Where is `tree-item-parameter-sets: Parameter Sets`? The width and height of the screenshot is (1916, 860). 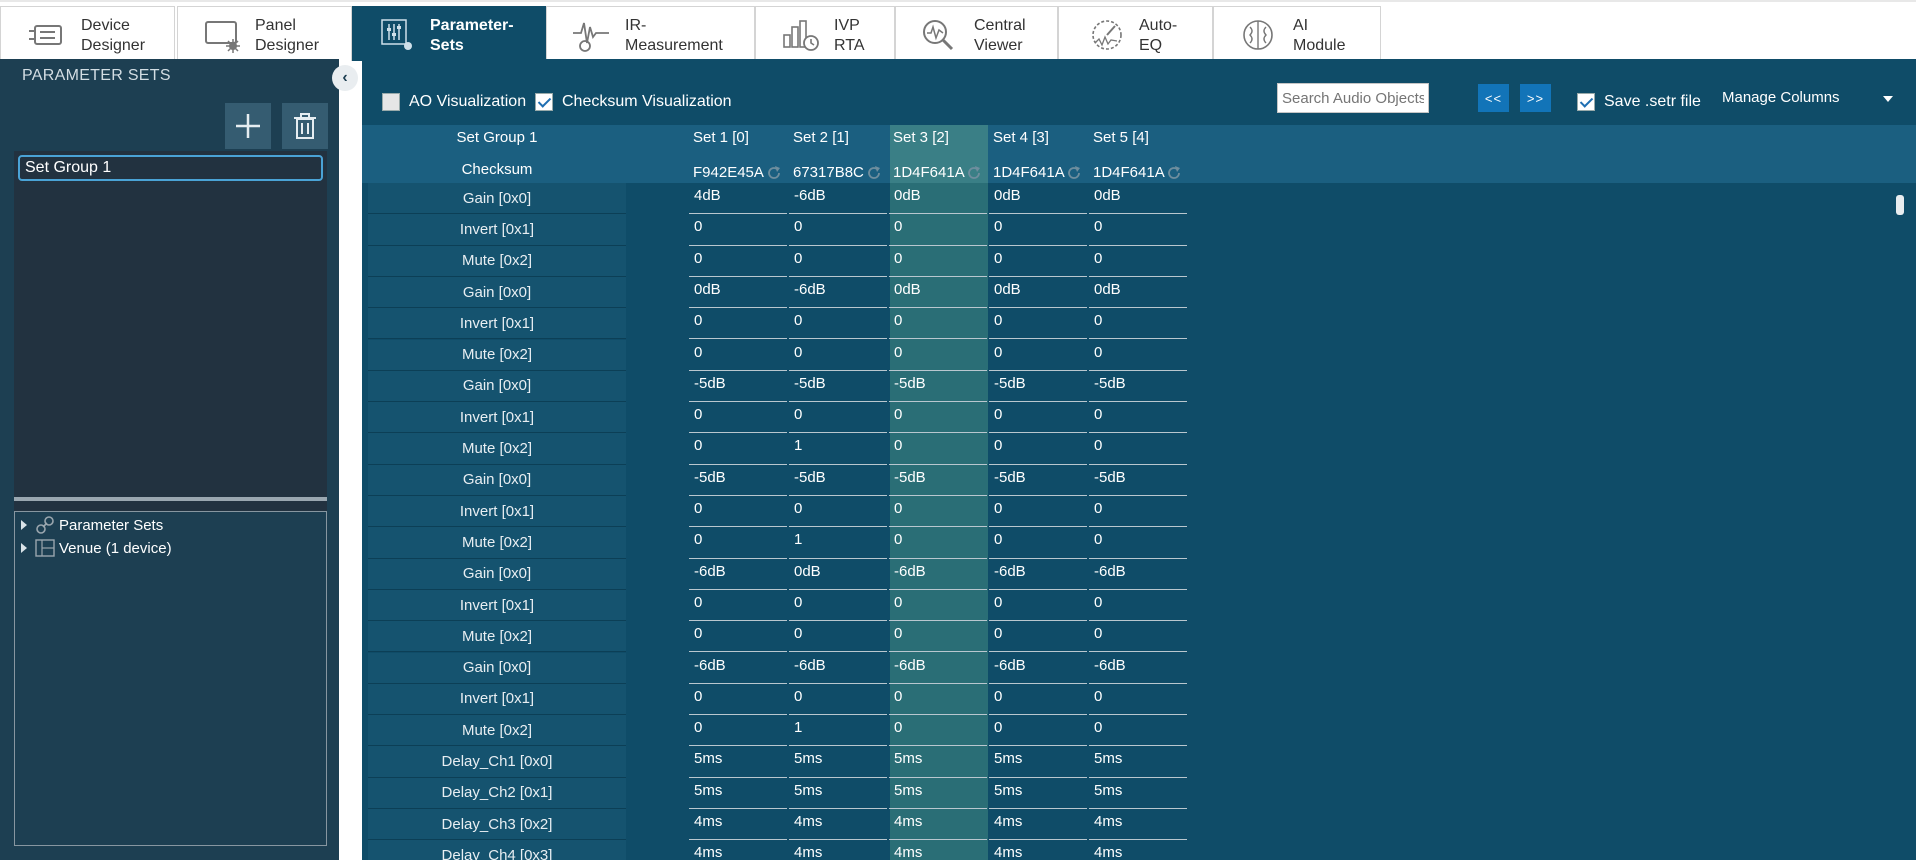
tree-item-parameter-sets: Parameter Sets is located at coordinates (92, 525).